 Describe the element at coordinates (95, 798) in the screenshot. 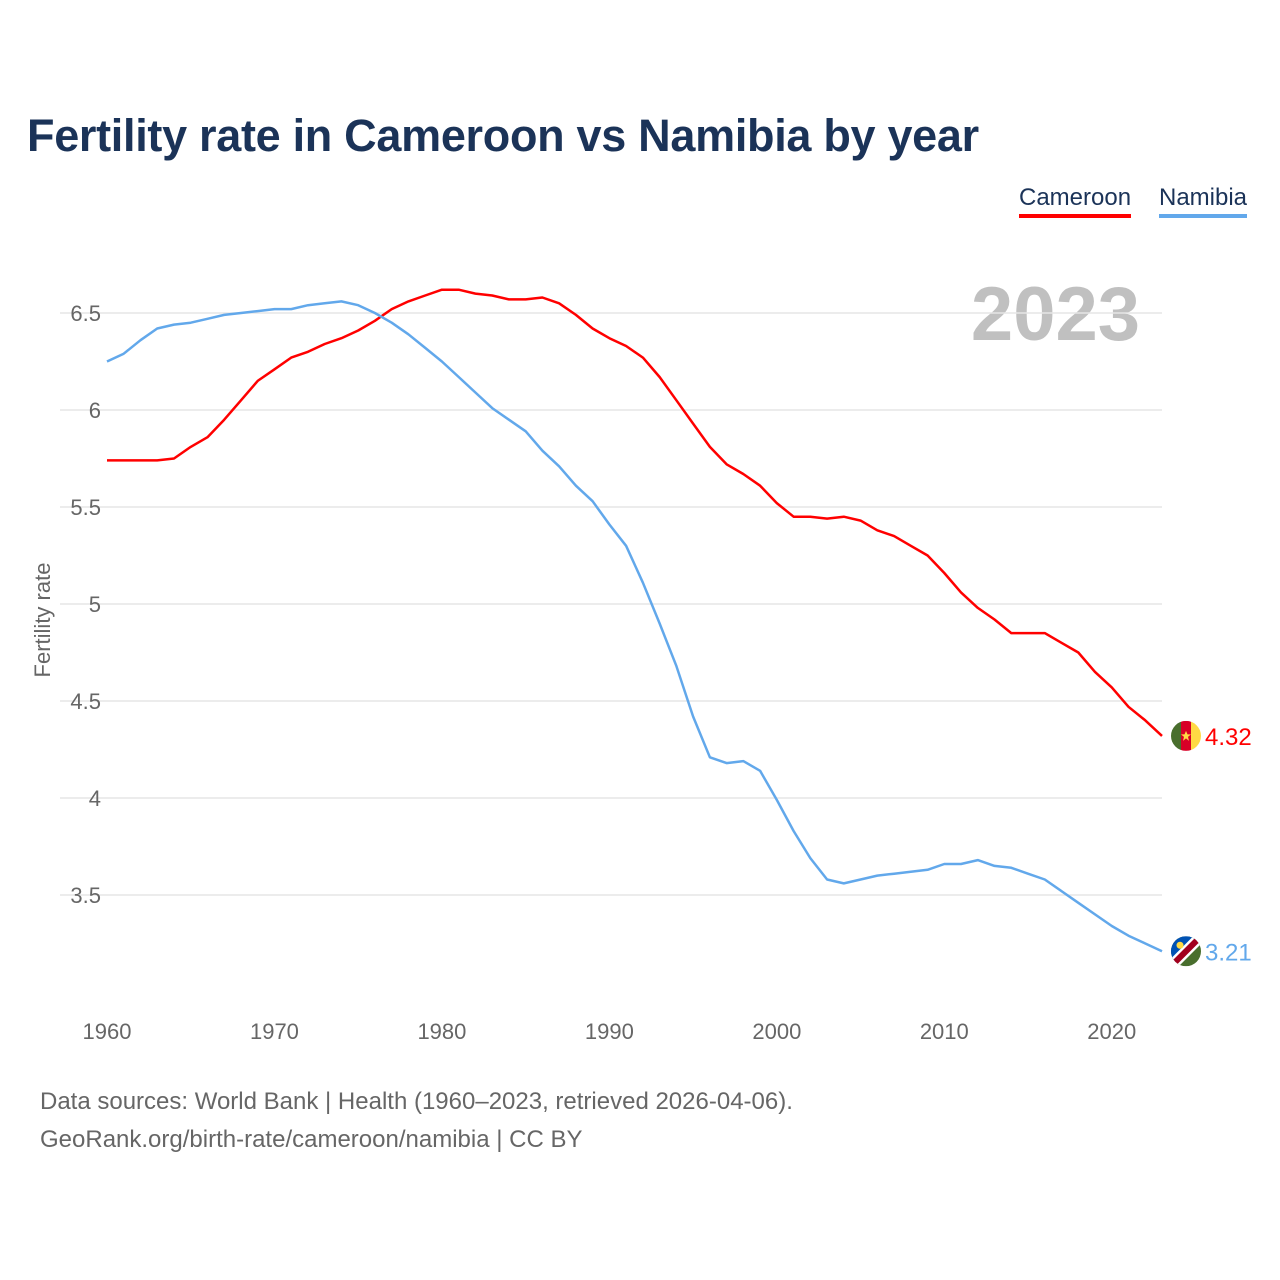

I see `y-tick-label: 4` at that location.